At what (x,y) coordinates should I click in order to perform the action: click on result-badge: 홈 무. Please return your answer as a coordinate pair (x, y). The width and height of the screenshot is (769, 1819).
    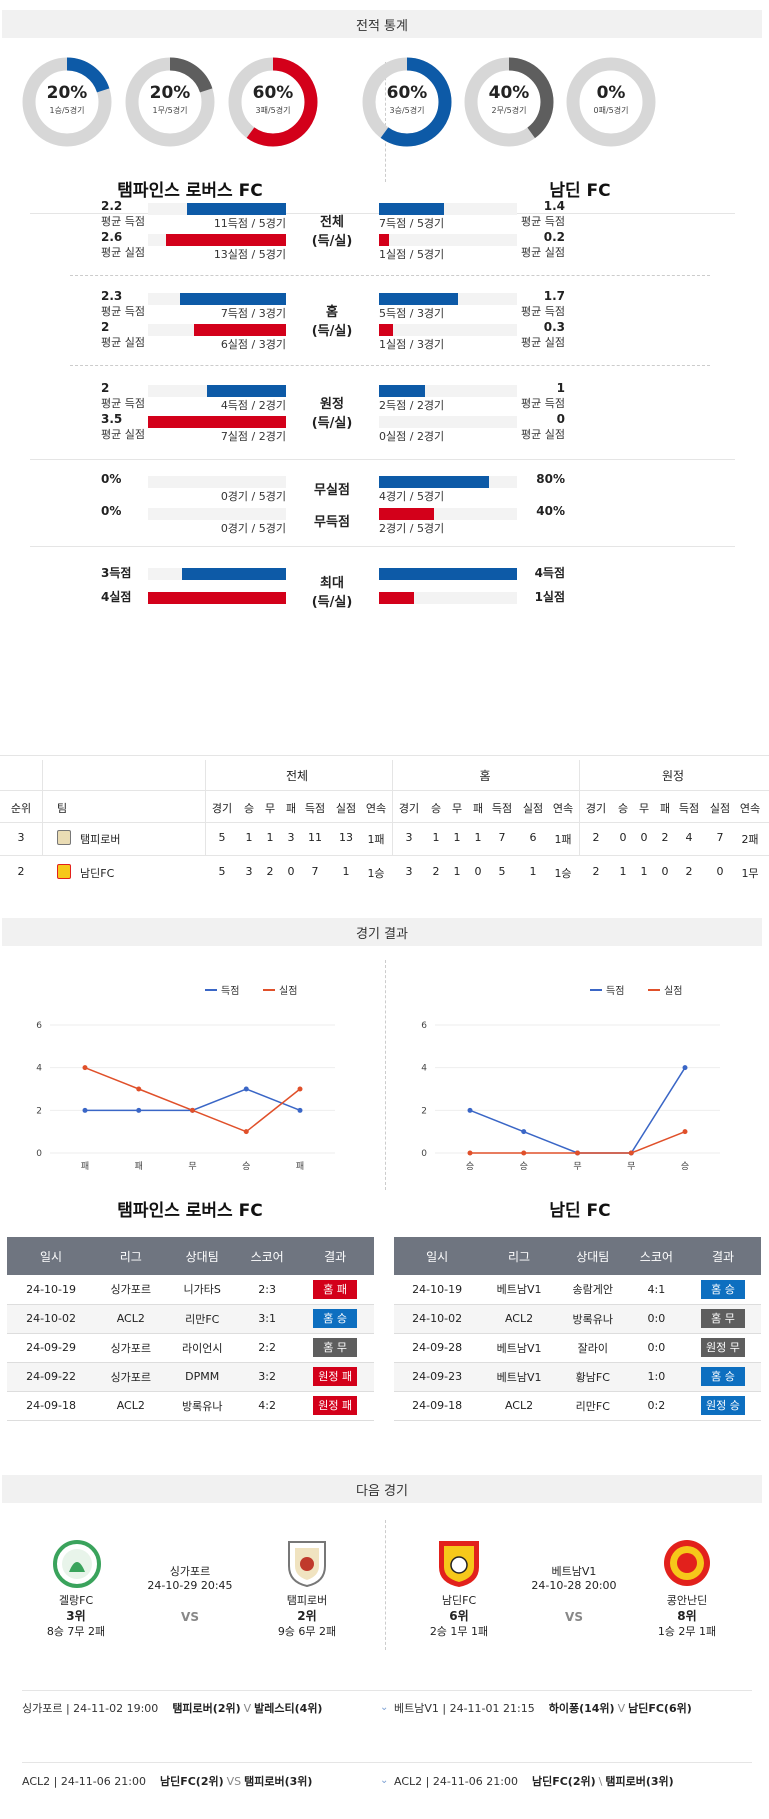
    Looking at the image, I should click on (335, 1347).